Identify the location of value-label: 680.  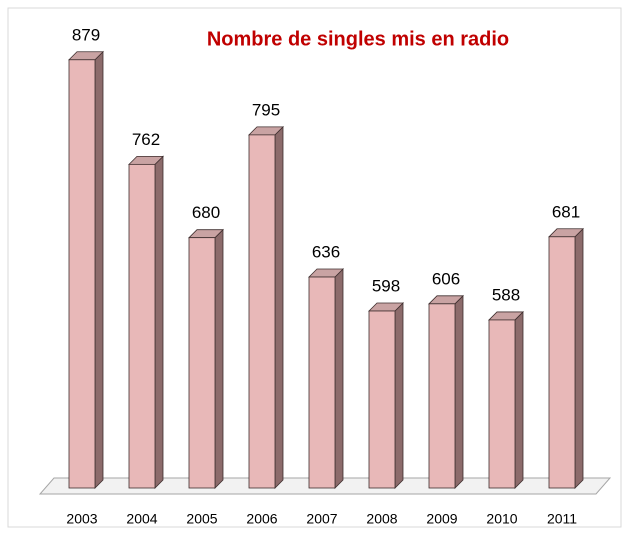
(206, 212).